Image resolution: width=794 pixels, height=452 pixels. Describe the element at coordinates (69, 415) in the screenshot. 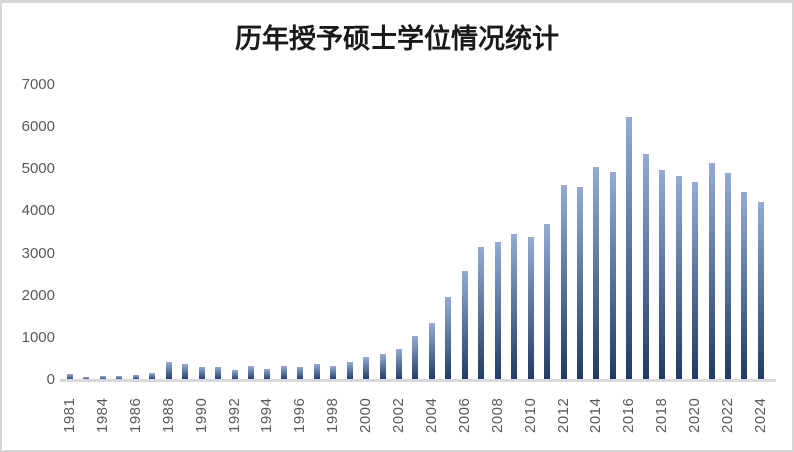

I see `x-axis-tick-label: 1981` at that location.